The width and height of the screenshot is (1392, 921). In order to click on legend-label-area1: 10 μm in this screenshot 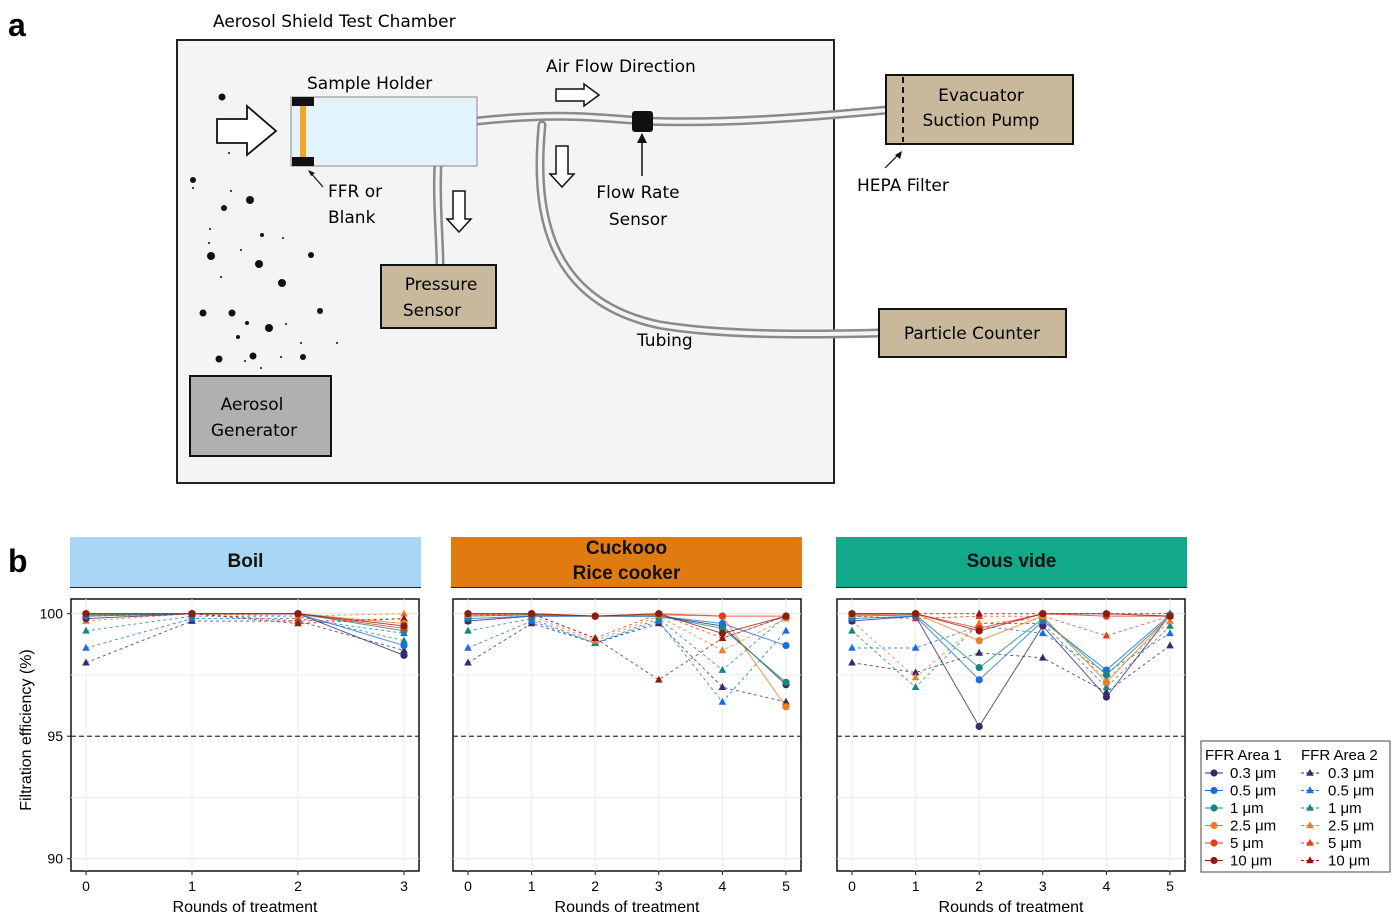, I will do `click(1251, 861)`.